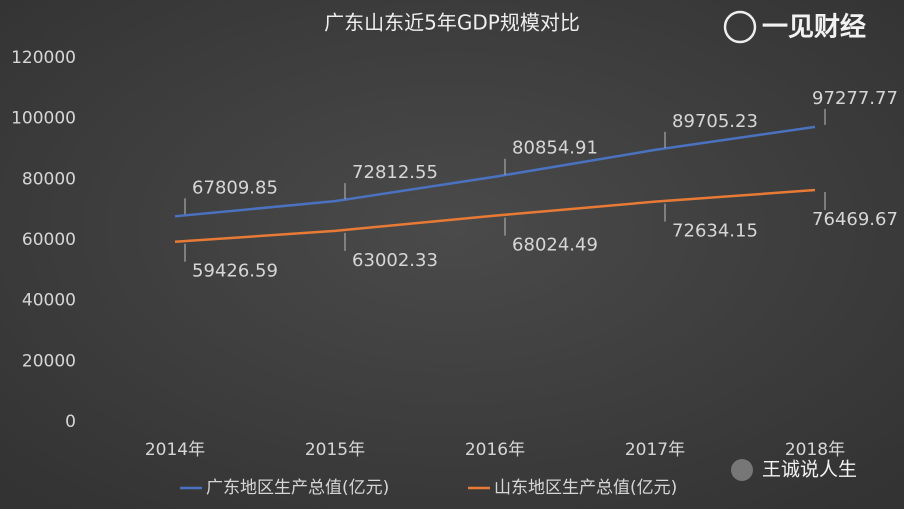  Describe the element at coordinates (555, 148) in the screenshot. I see `data-label: 80854.91` at that location.